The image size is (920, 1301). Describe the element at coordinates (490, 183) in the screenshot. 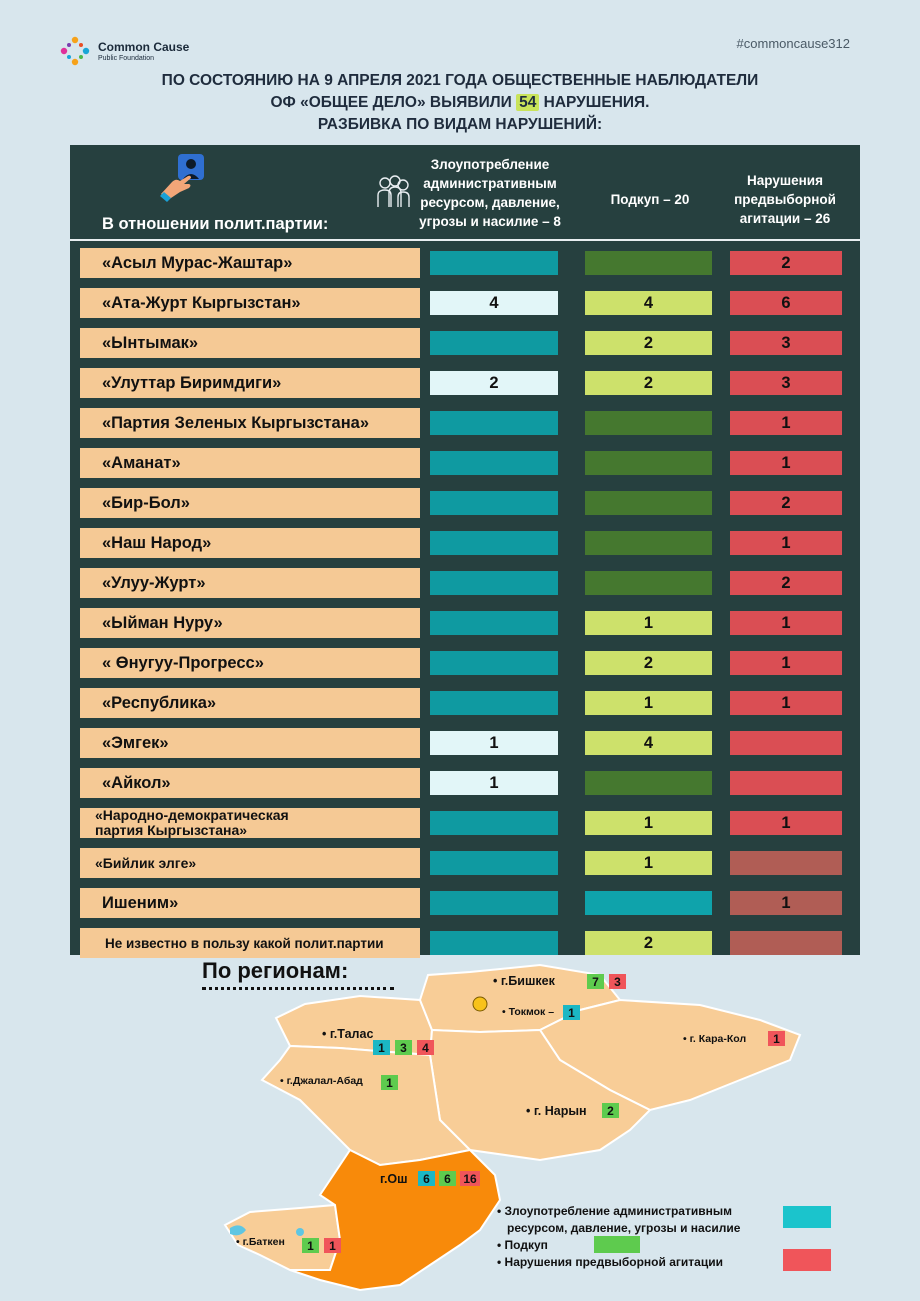

I see `admin-header-line: административным` at that location.